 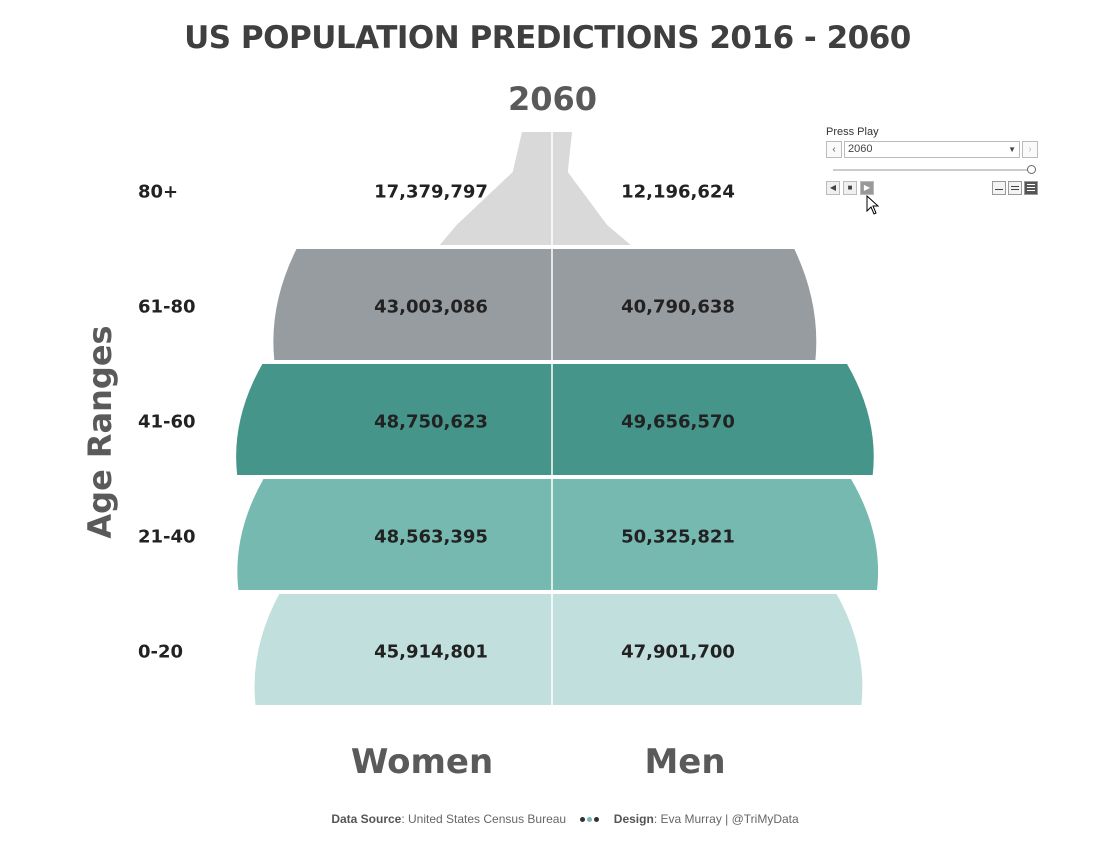 I want to click on play-icon: ▶, so click(x=867, y=187).